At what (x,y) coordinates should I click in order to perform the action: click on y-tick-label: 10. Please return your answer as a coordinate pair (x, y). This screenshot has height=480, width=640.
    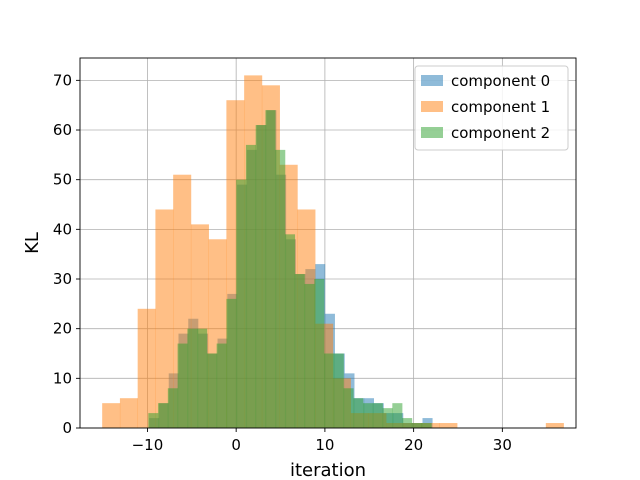
    Looking at the image, I should click on (62, 378).